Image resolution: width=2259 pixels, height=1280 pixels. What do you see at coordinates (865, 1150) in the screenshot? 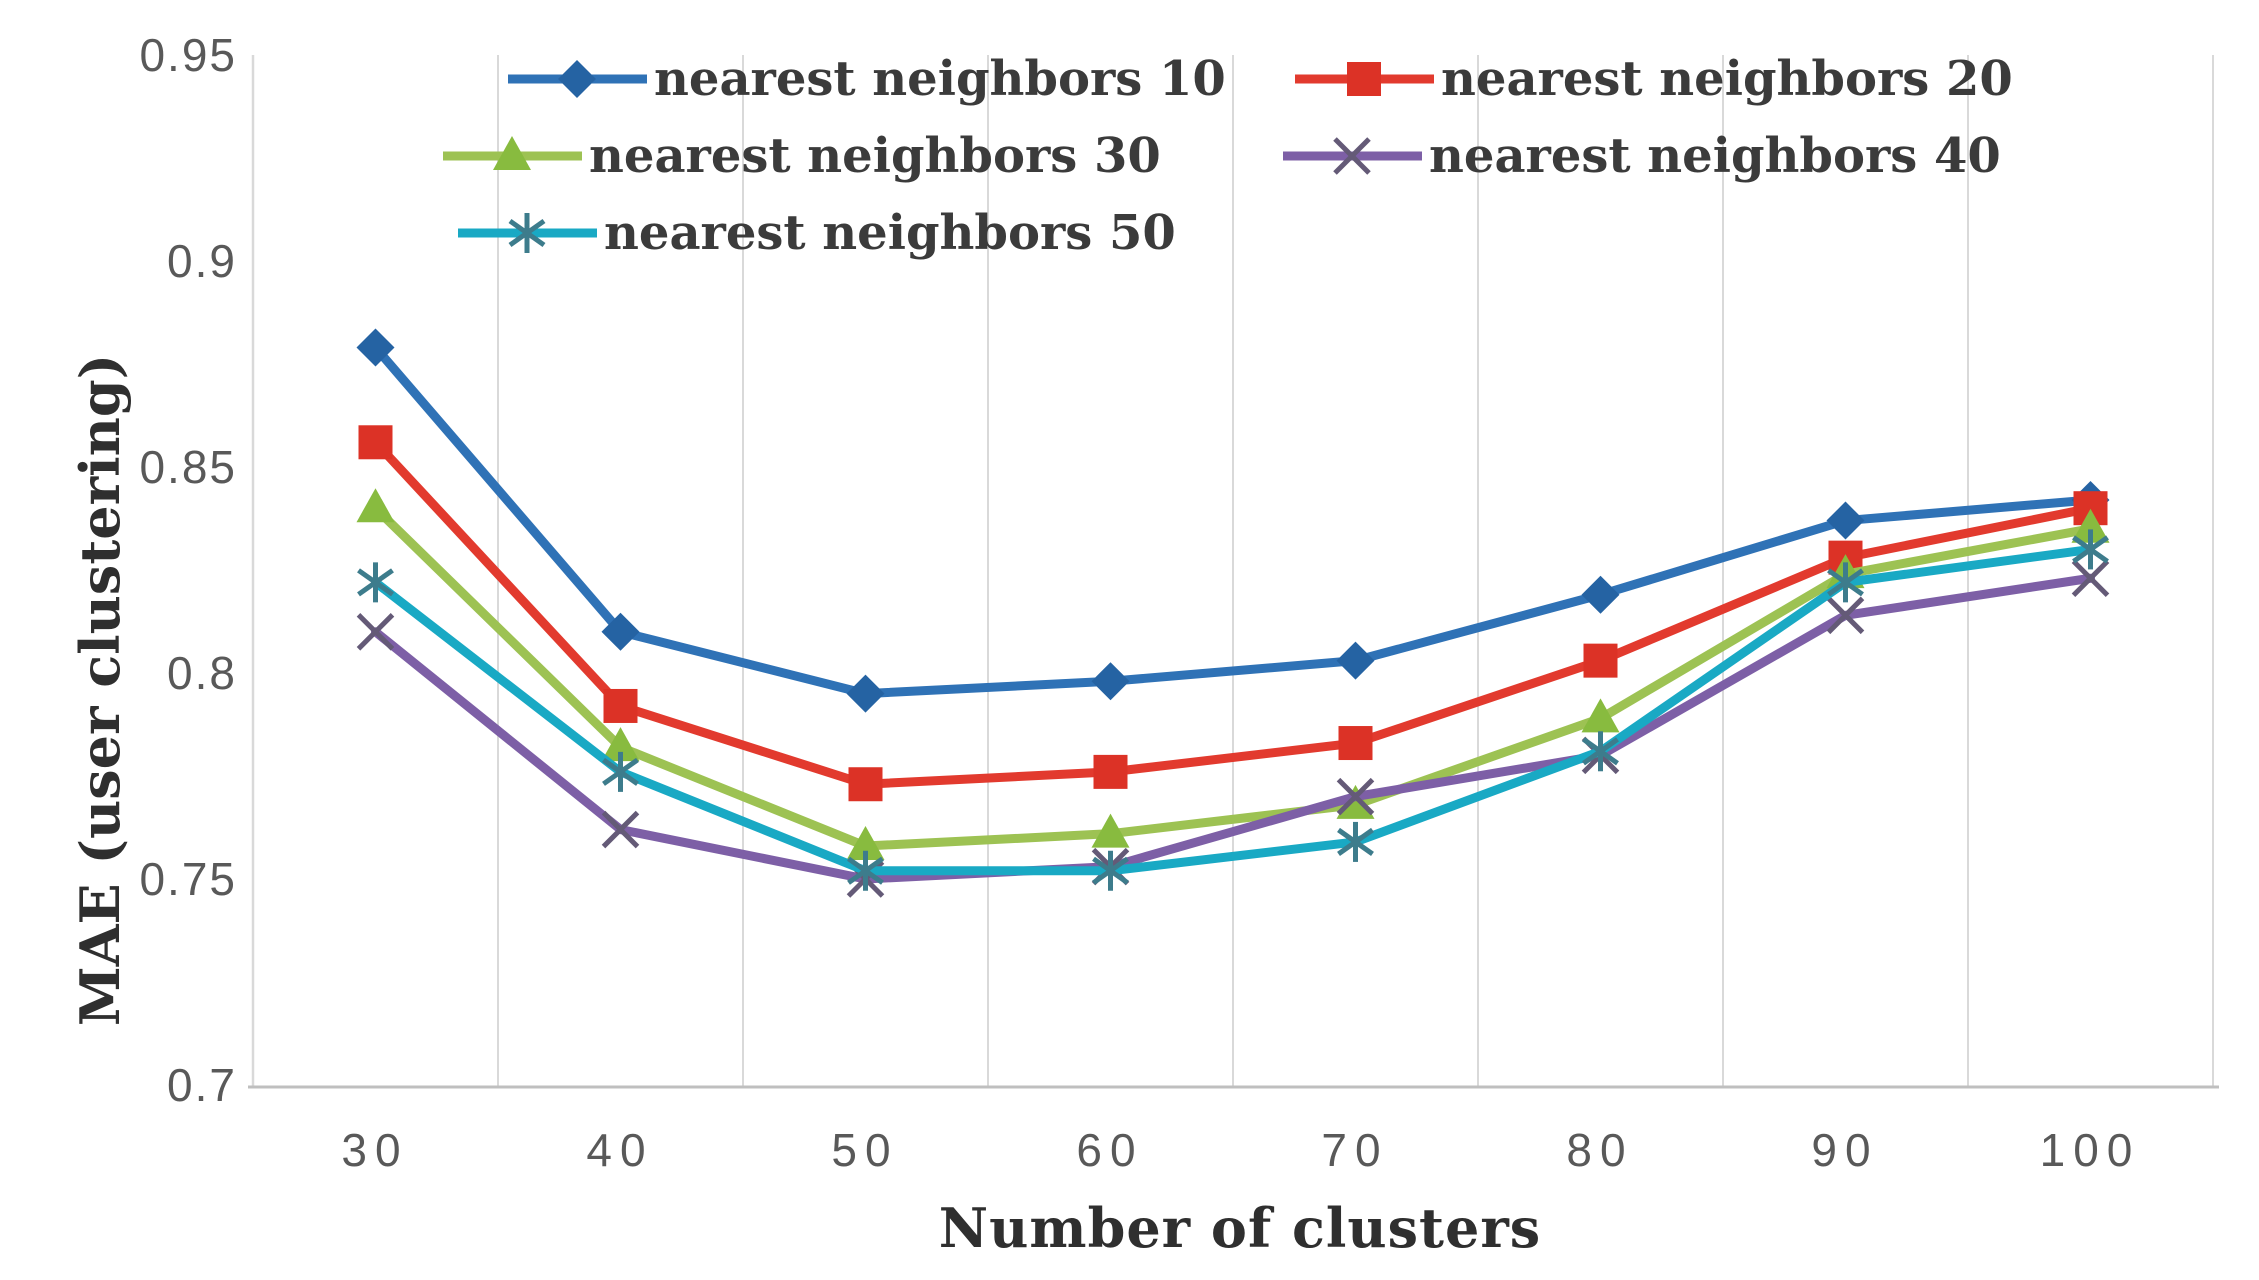
I see `x-tick-label: 50` at bounding box center [865, 1150].